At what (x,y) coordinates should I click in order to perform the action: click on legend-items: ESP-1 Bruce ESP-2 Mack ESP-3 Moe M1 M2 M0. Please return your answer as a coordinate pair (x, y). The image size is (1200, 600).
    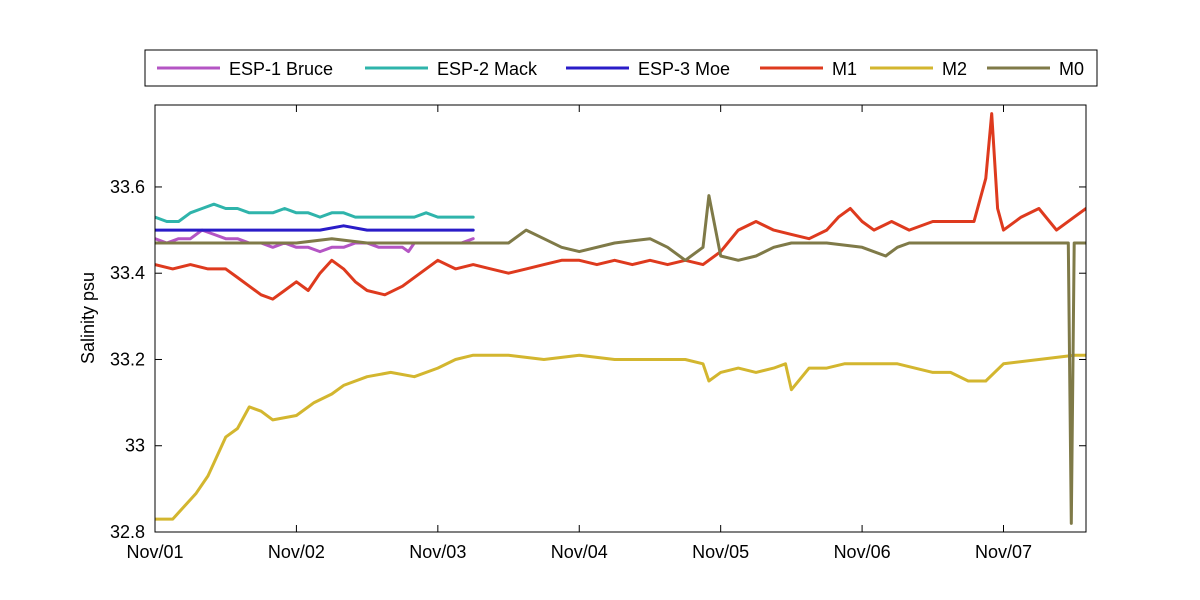
    Looking at the image, I should click on (620, 69).